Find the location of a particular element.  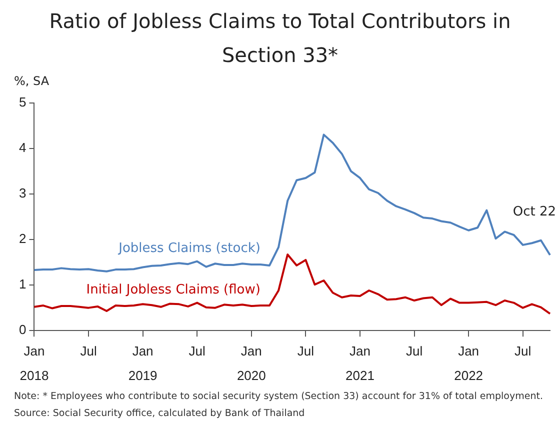

x-tick-label: Jan 2018 is located at coordinates (34, 364).